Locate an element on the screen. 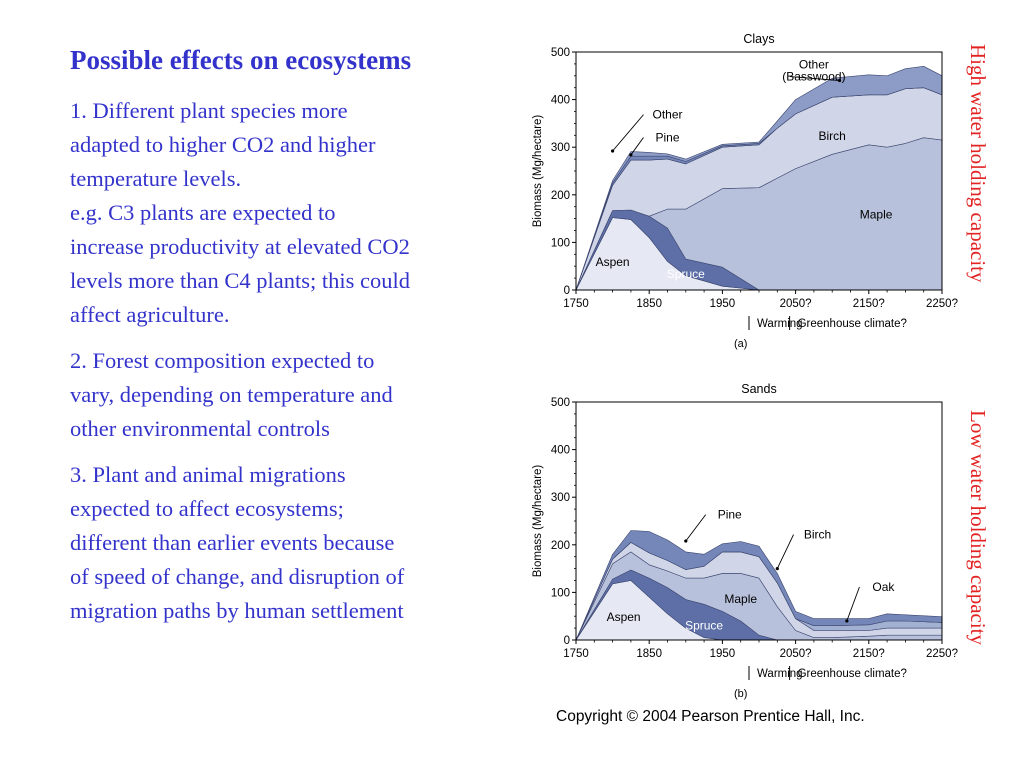  chart-title: Clays is located at coordinates (758, 39).